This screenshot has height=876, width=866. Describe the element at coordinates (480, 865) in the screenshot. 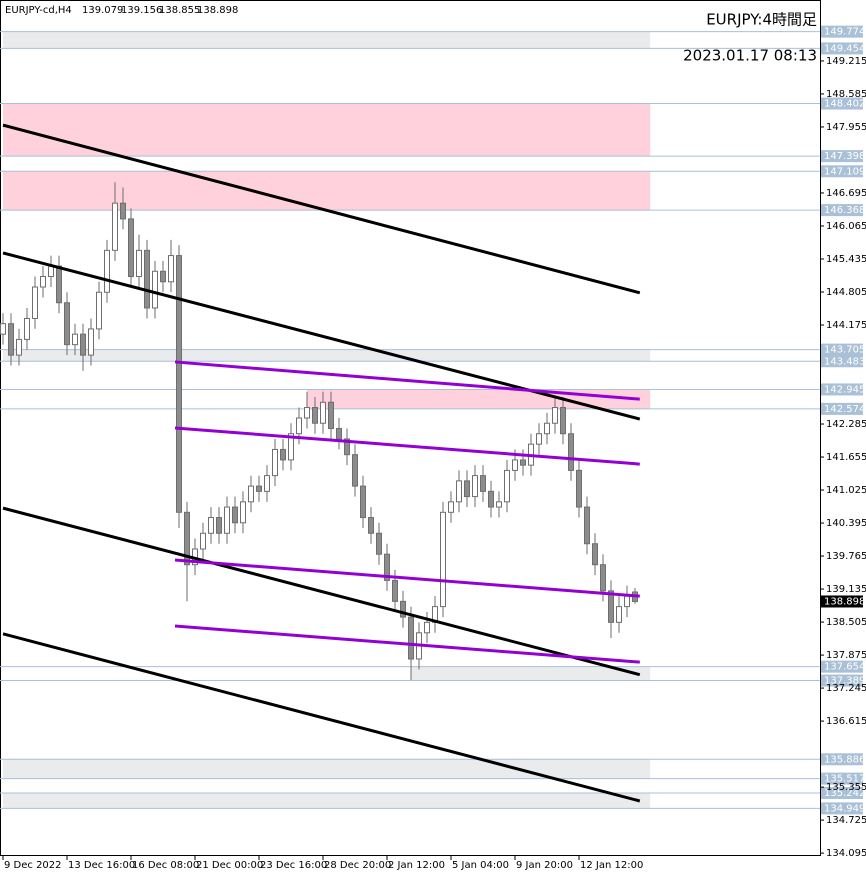

I see `x-tick-label: 5 Jan 04:00` at that location.